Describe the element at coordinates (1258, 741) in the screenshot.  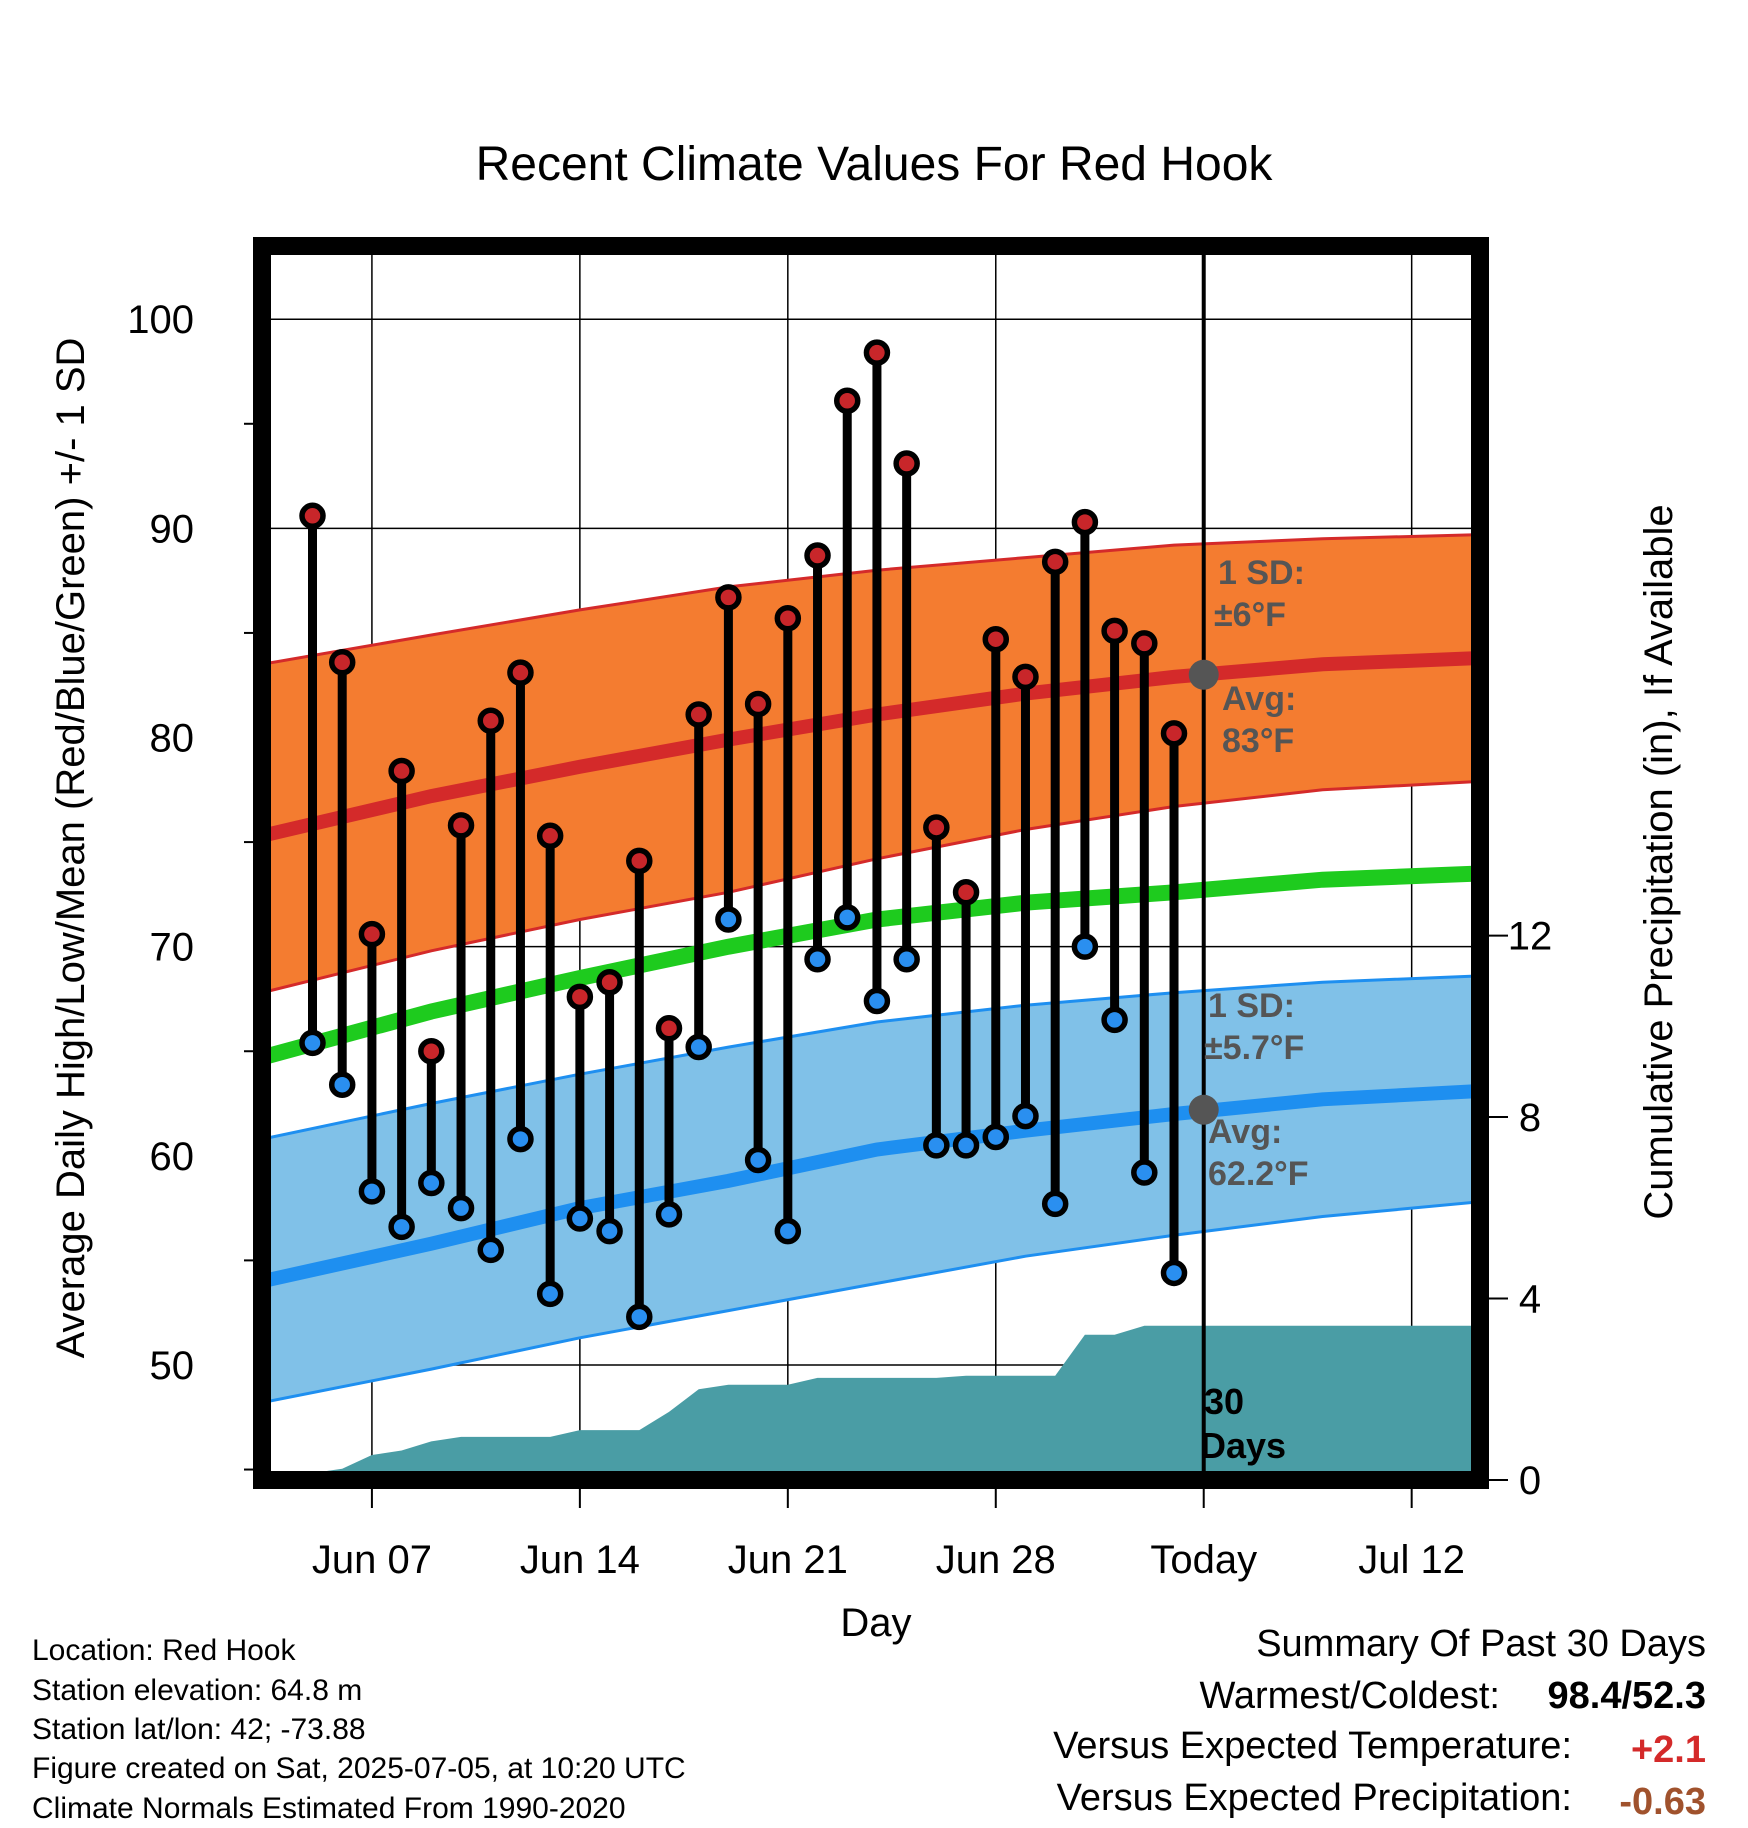
I see `high-avg-annotation-line2: 83°F` at that location.